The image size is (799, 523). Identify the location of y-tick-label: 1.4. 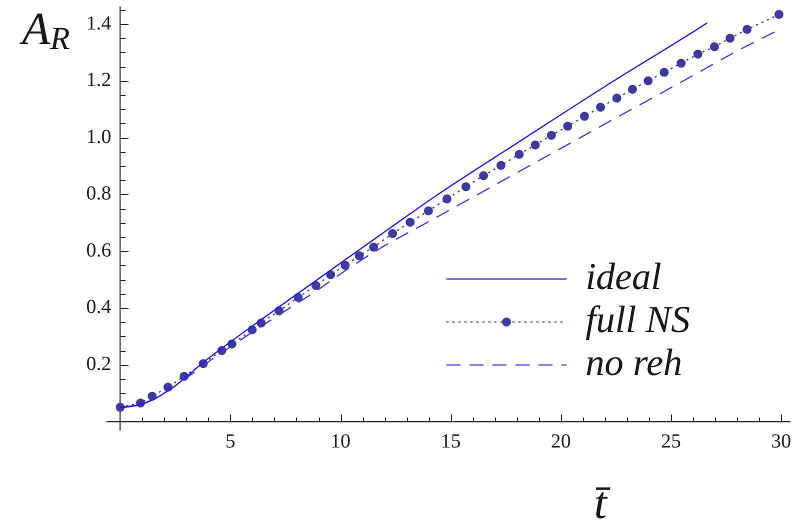
(99, 23).